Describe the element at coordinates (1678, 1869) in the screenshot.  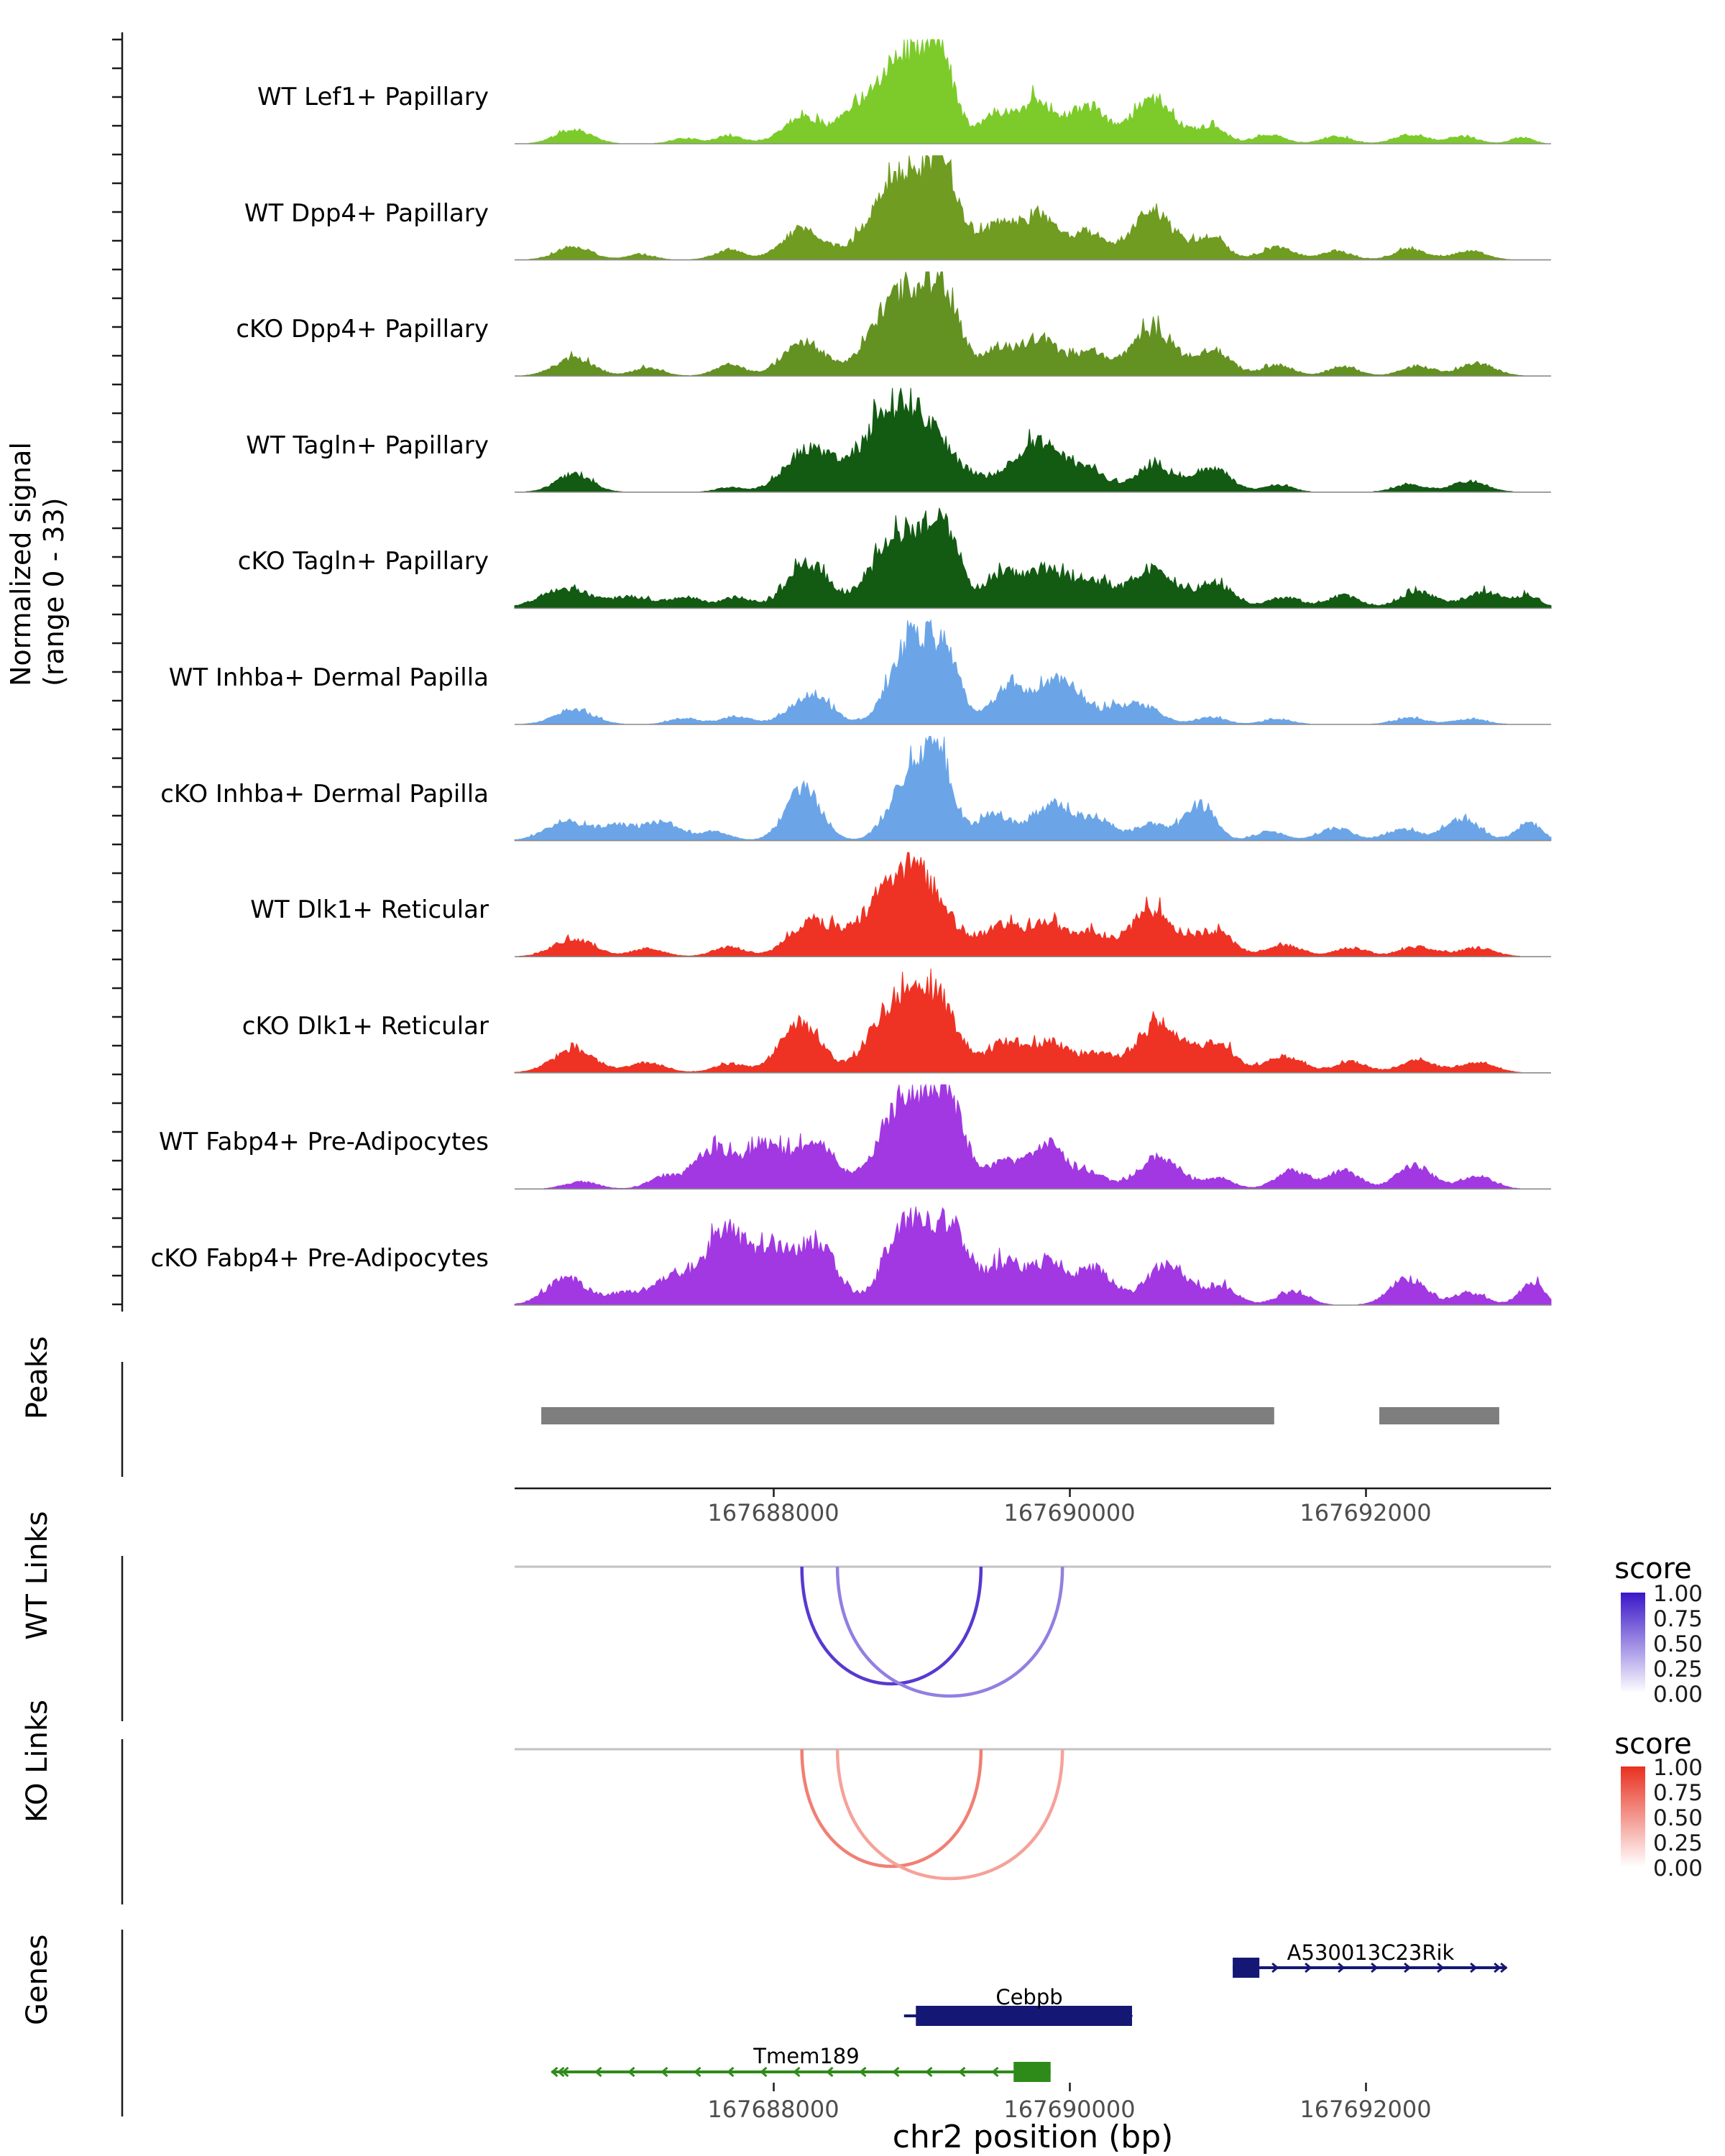
I see `ko-legend-tick-000: 0.00` at that location.